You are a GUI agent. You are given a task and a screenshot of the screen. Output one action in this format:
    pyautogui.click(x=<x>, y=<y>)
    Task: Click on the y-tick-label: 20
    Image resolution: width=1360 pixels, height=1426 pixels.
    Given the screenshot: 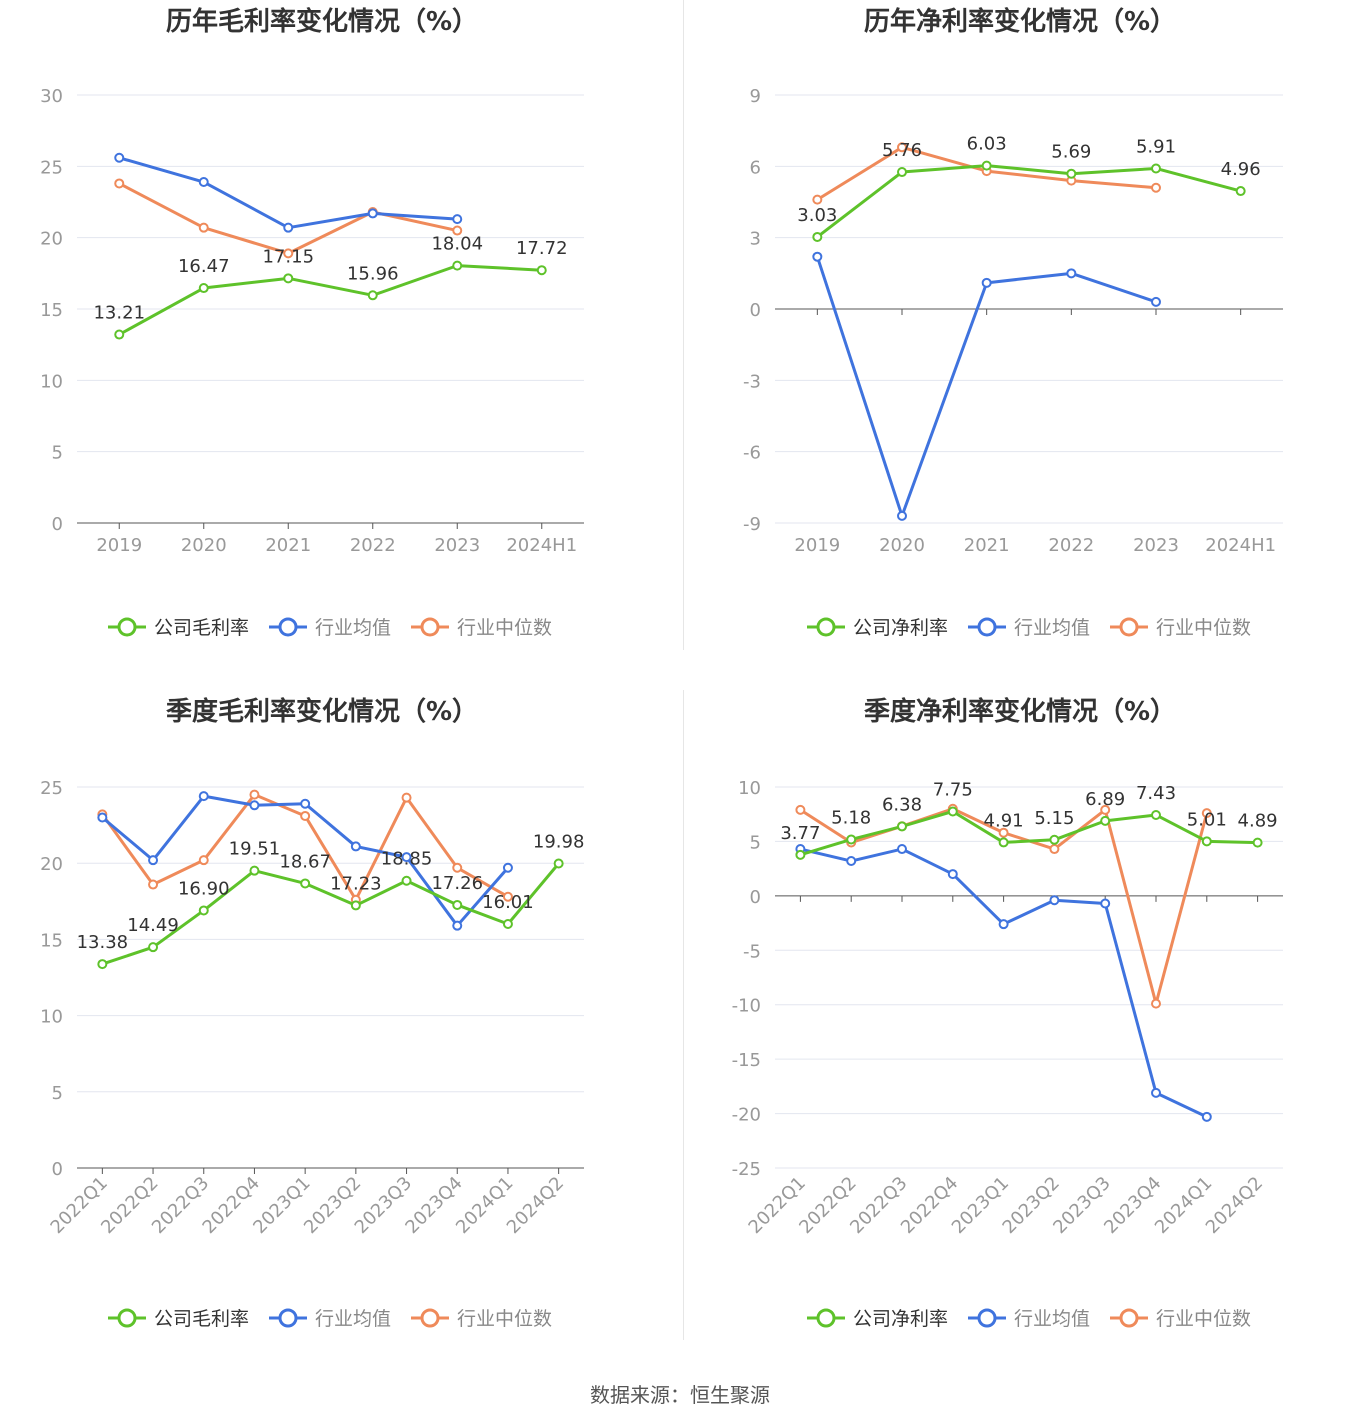 What is the action you would take?
    pyautogui.click(x=51, y=239)
    